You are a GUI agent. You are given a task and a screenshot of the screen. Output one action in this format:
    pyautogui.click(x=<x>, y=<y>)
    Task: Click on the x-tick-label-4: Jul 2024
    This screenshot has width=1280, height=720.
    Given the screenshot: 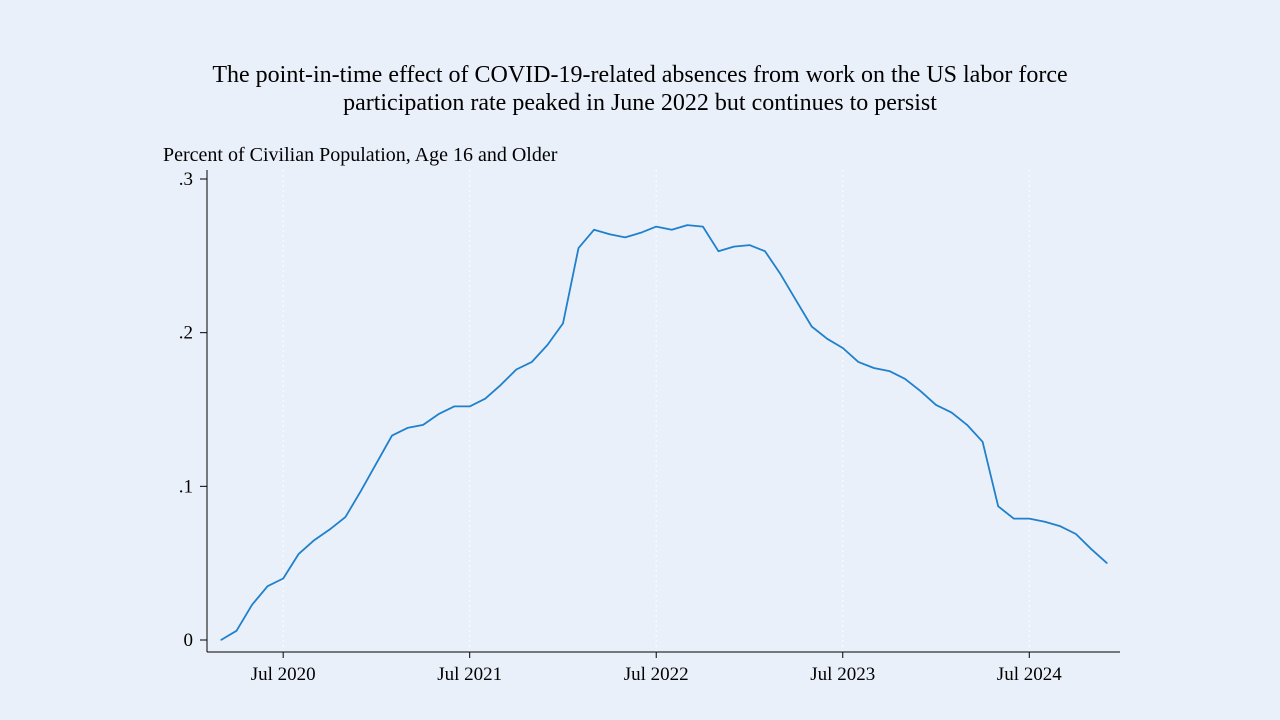 What is the action you would take?
    pyautogui.click(x=1029, y=674)
    